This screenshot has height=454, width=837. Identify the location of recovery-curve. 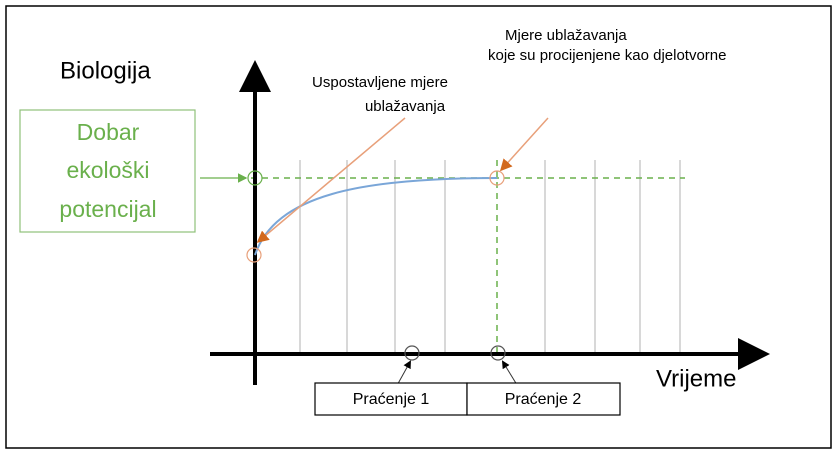
(376, 216).